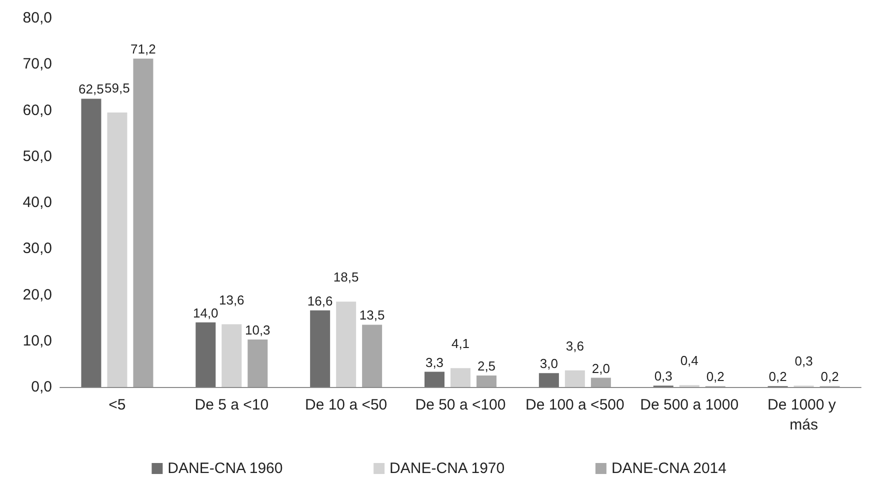 The width and height of the screenshot is (879, 489). What do you see at coordinates (460, 344) in the screenshot?
I see `data-label: 4,1` at bounding box center [460, 344].